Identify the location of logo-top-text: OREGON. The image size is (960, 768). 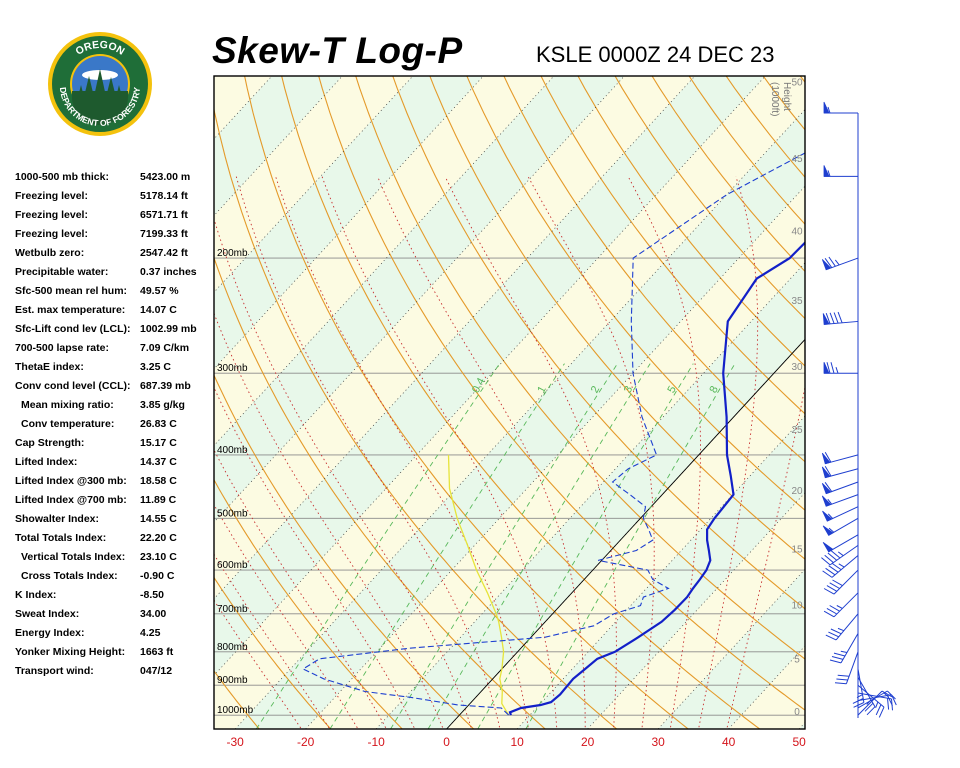
(100, 48).